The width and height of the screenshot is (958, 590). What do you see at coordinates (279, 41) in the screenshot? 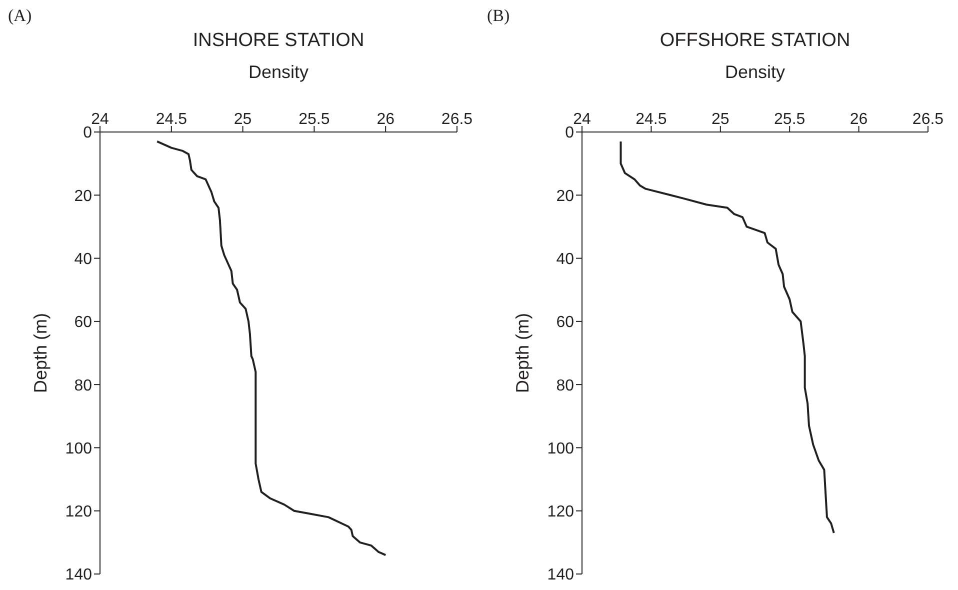
I see `chart-title: INSHORE STATION` at bounding box center [279, 41].